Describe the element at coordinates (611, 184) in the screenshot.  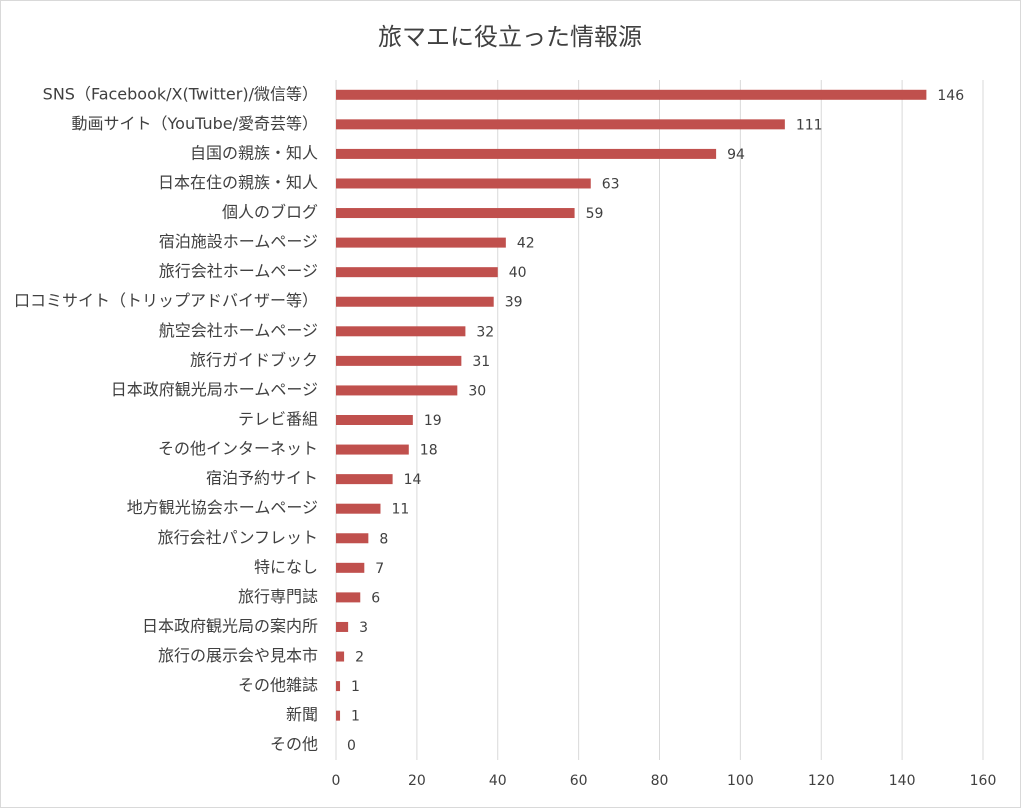
I see `value-label: 63` at that location.